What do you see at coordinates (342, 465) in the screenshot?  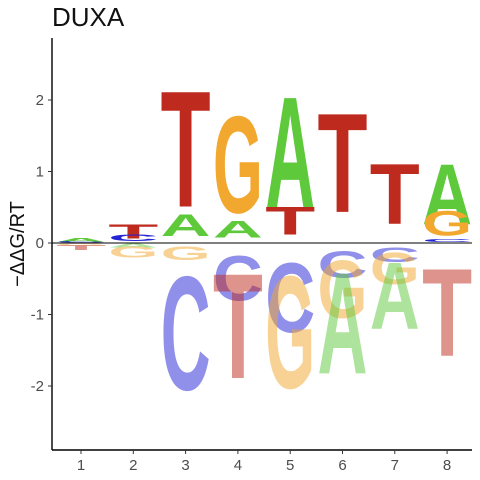 I see `x-tick-label: 6` at bounding box center [342, 465].